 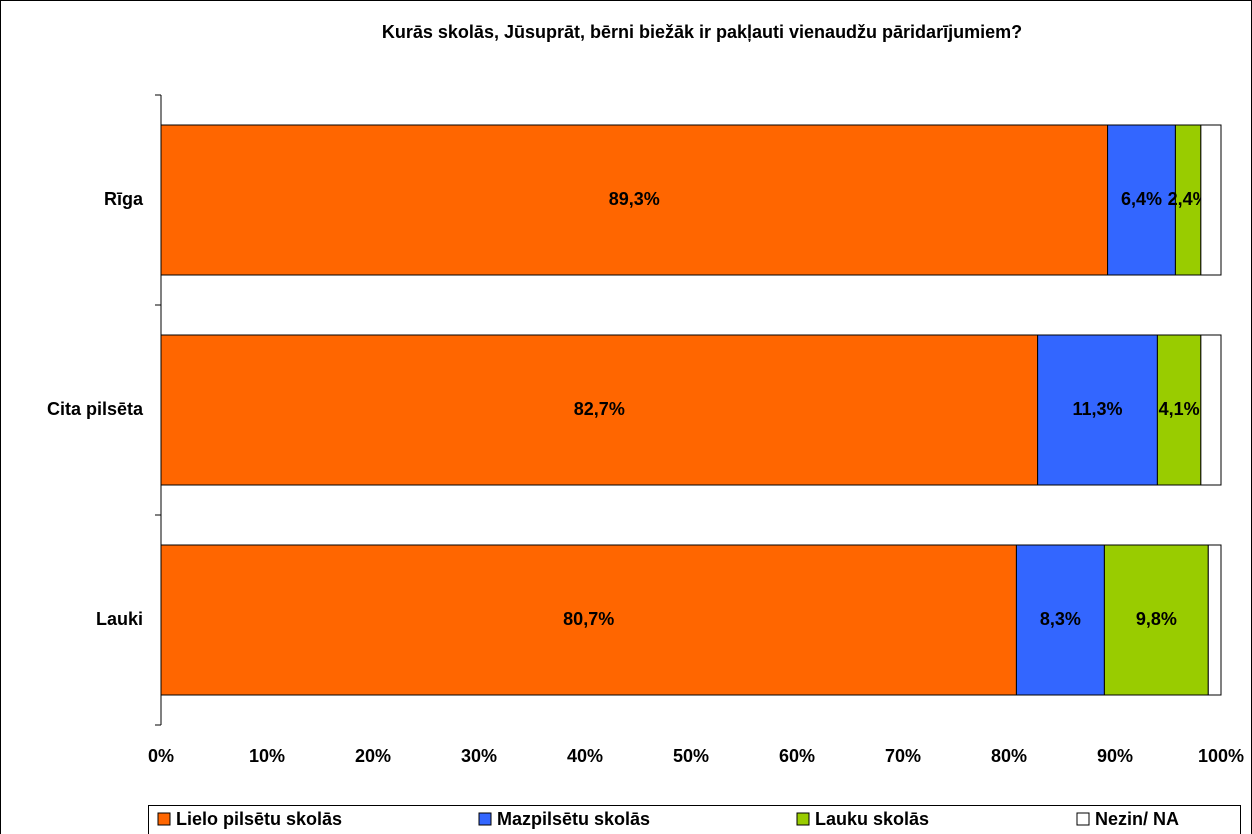 What do you see at coordinates (119, 619) in the screenshot?
I see `y-tick-label: Lauki` at bounding box center [119, 619].